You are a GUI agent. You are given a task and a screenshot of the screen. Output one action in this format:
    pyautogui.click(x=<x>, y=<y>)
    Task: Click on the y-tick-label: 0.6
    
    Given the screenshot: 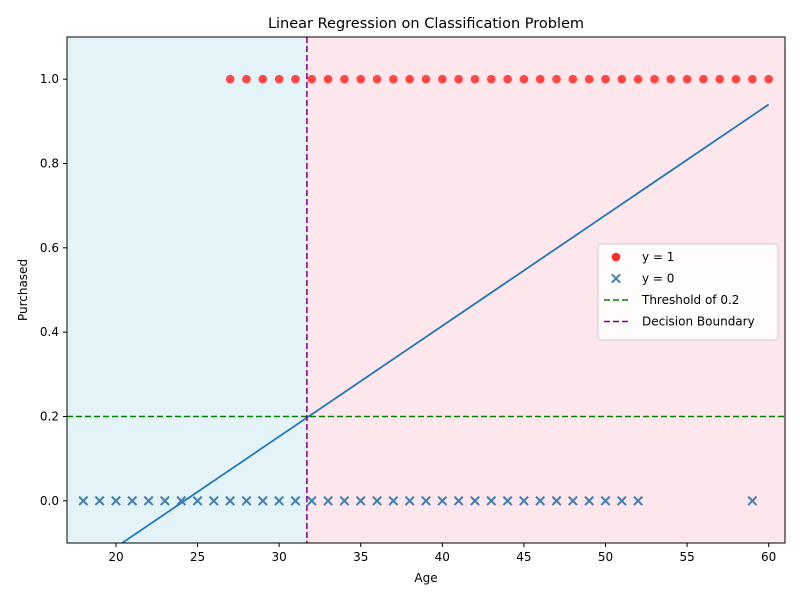 What is the action you would take?
    pyautogui.click(x=49, y=248)
    